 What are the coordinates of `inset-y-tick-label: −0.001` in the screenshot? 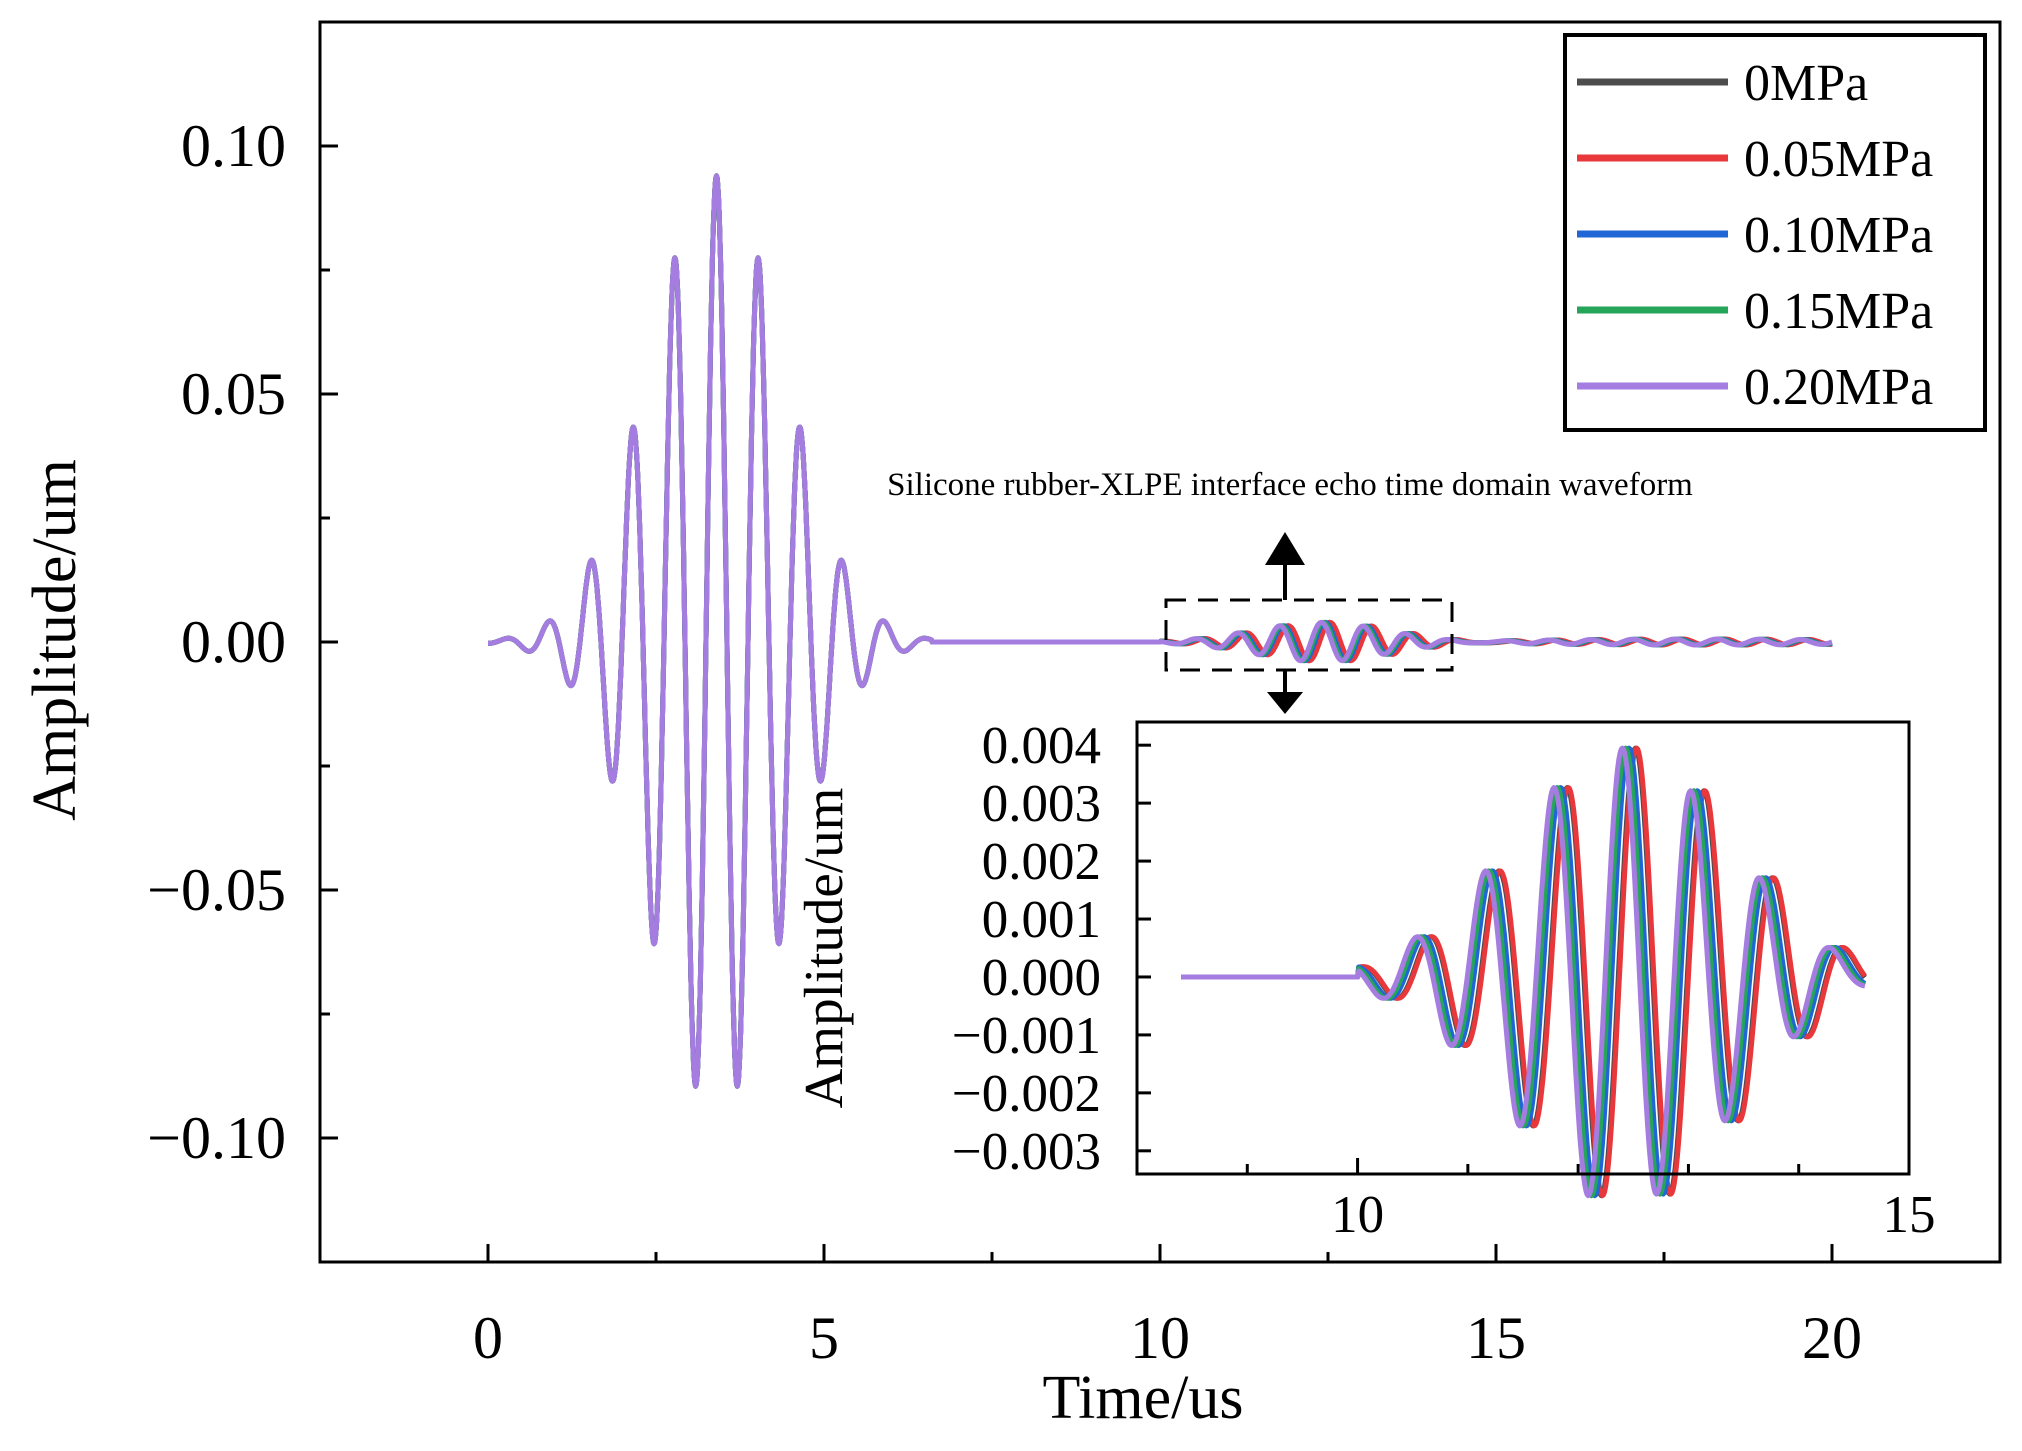 It's located at (1026, 1036).